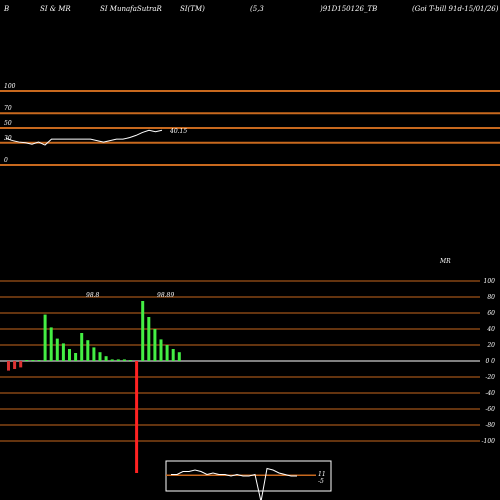  Describe the element at coordinates (445, 261) in the screenshot. I see `mr-title: MR` at that location.